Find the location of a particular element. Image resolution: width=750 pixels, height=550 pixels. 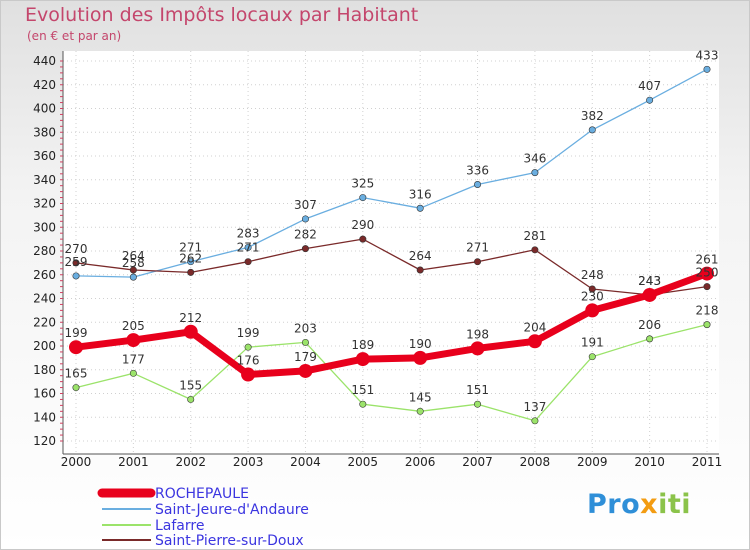

x-tick-label: 2008 is located at coordinates (535, 462).